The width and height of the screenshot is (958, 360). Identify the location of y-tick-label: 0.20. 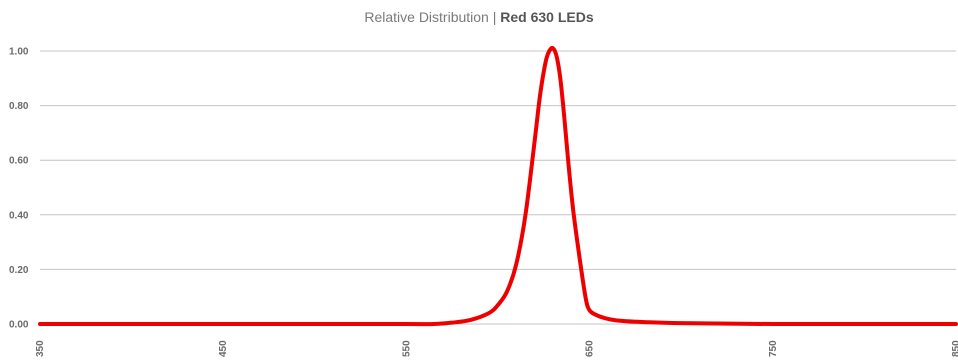
(19, 270).